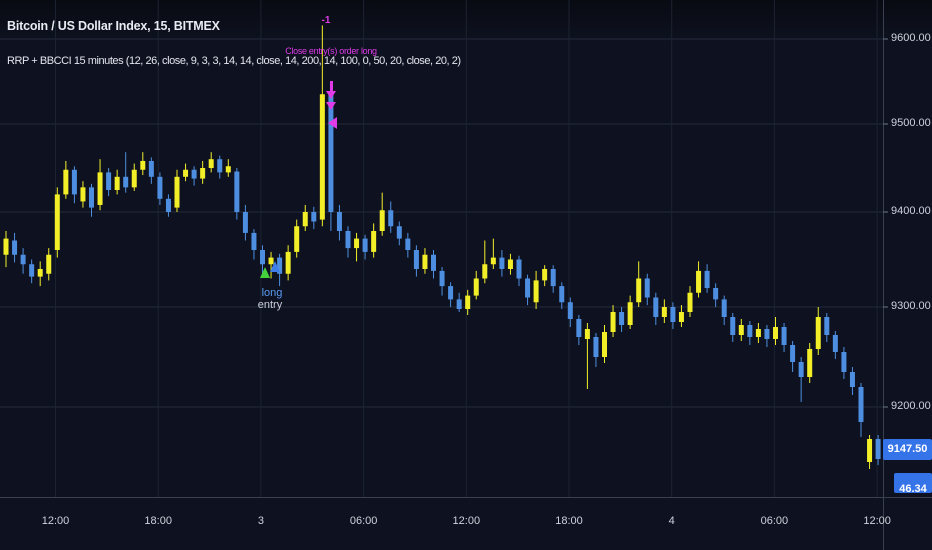  I want to click on close-order-down-arrow-icon, so click(331, 90).